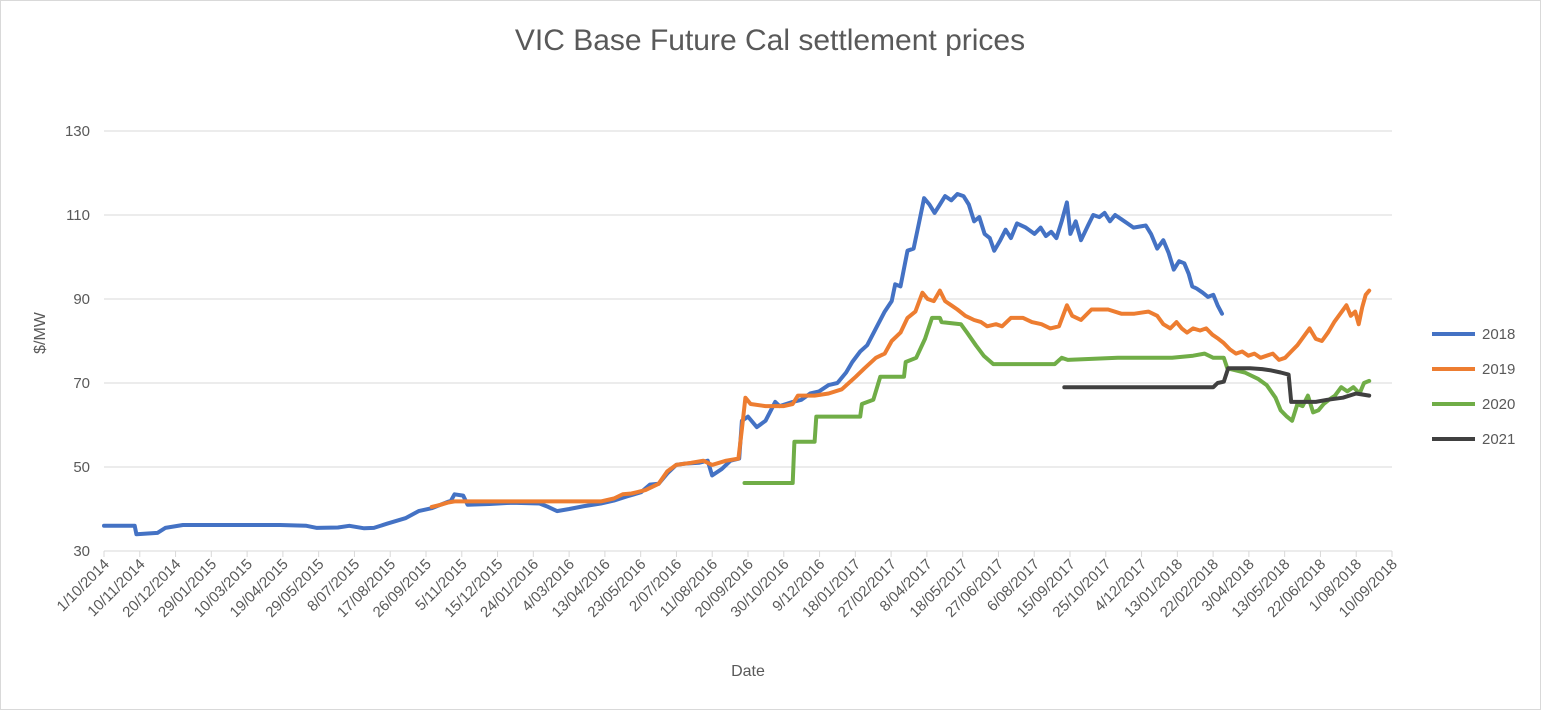  What do you see at coordinates (748, 671) in the screenshot?
I see `x-axis-title: Date` at bounding box center [748, 671].